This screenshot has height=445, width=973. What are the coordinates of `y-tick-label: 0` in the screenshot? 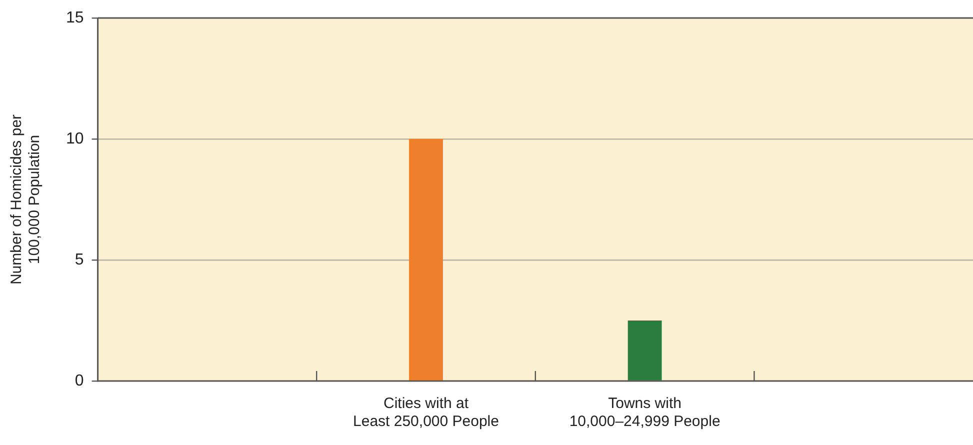 It's located at (79, 381).